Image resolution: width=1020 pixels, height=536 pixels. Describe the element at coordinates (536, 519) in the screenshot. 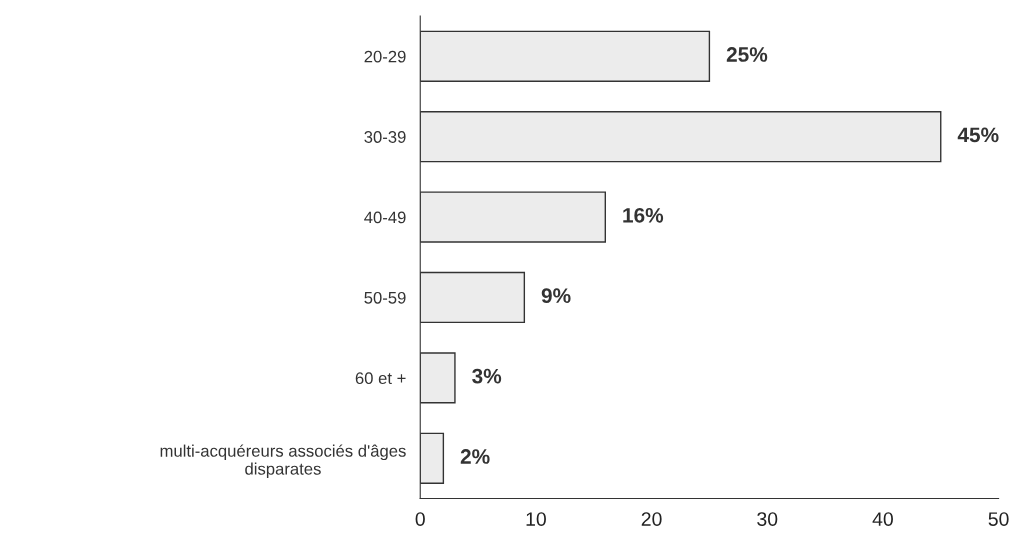

I see `x-tick-label: 10` at that location.